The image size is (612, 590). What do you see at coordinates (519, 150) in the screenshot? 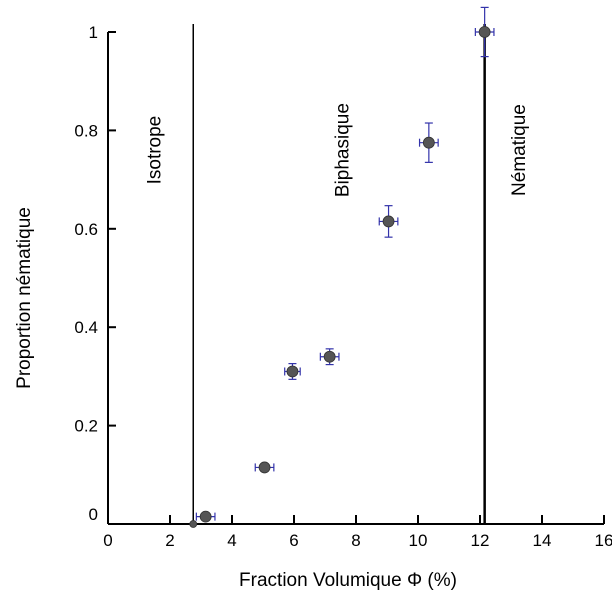
I see `region-label: Nématique` at bounding box center [519, 150].